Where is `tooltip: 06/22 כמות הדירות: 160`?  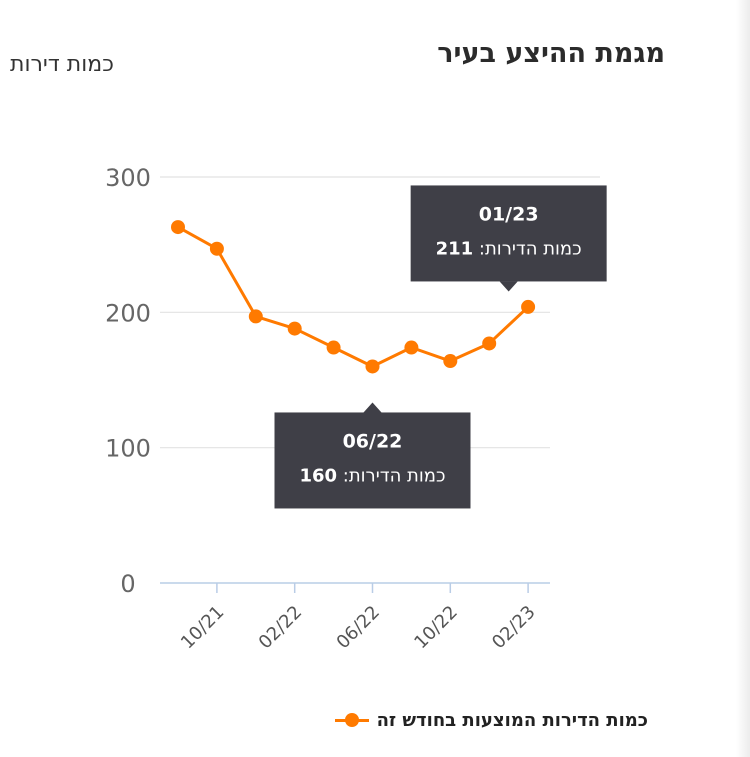
tooltip: 06/22 כמות הדירות: 160 is located at coordinates (372, 455).